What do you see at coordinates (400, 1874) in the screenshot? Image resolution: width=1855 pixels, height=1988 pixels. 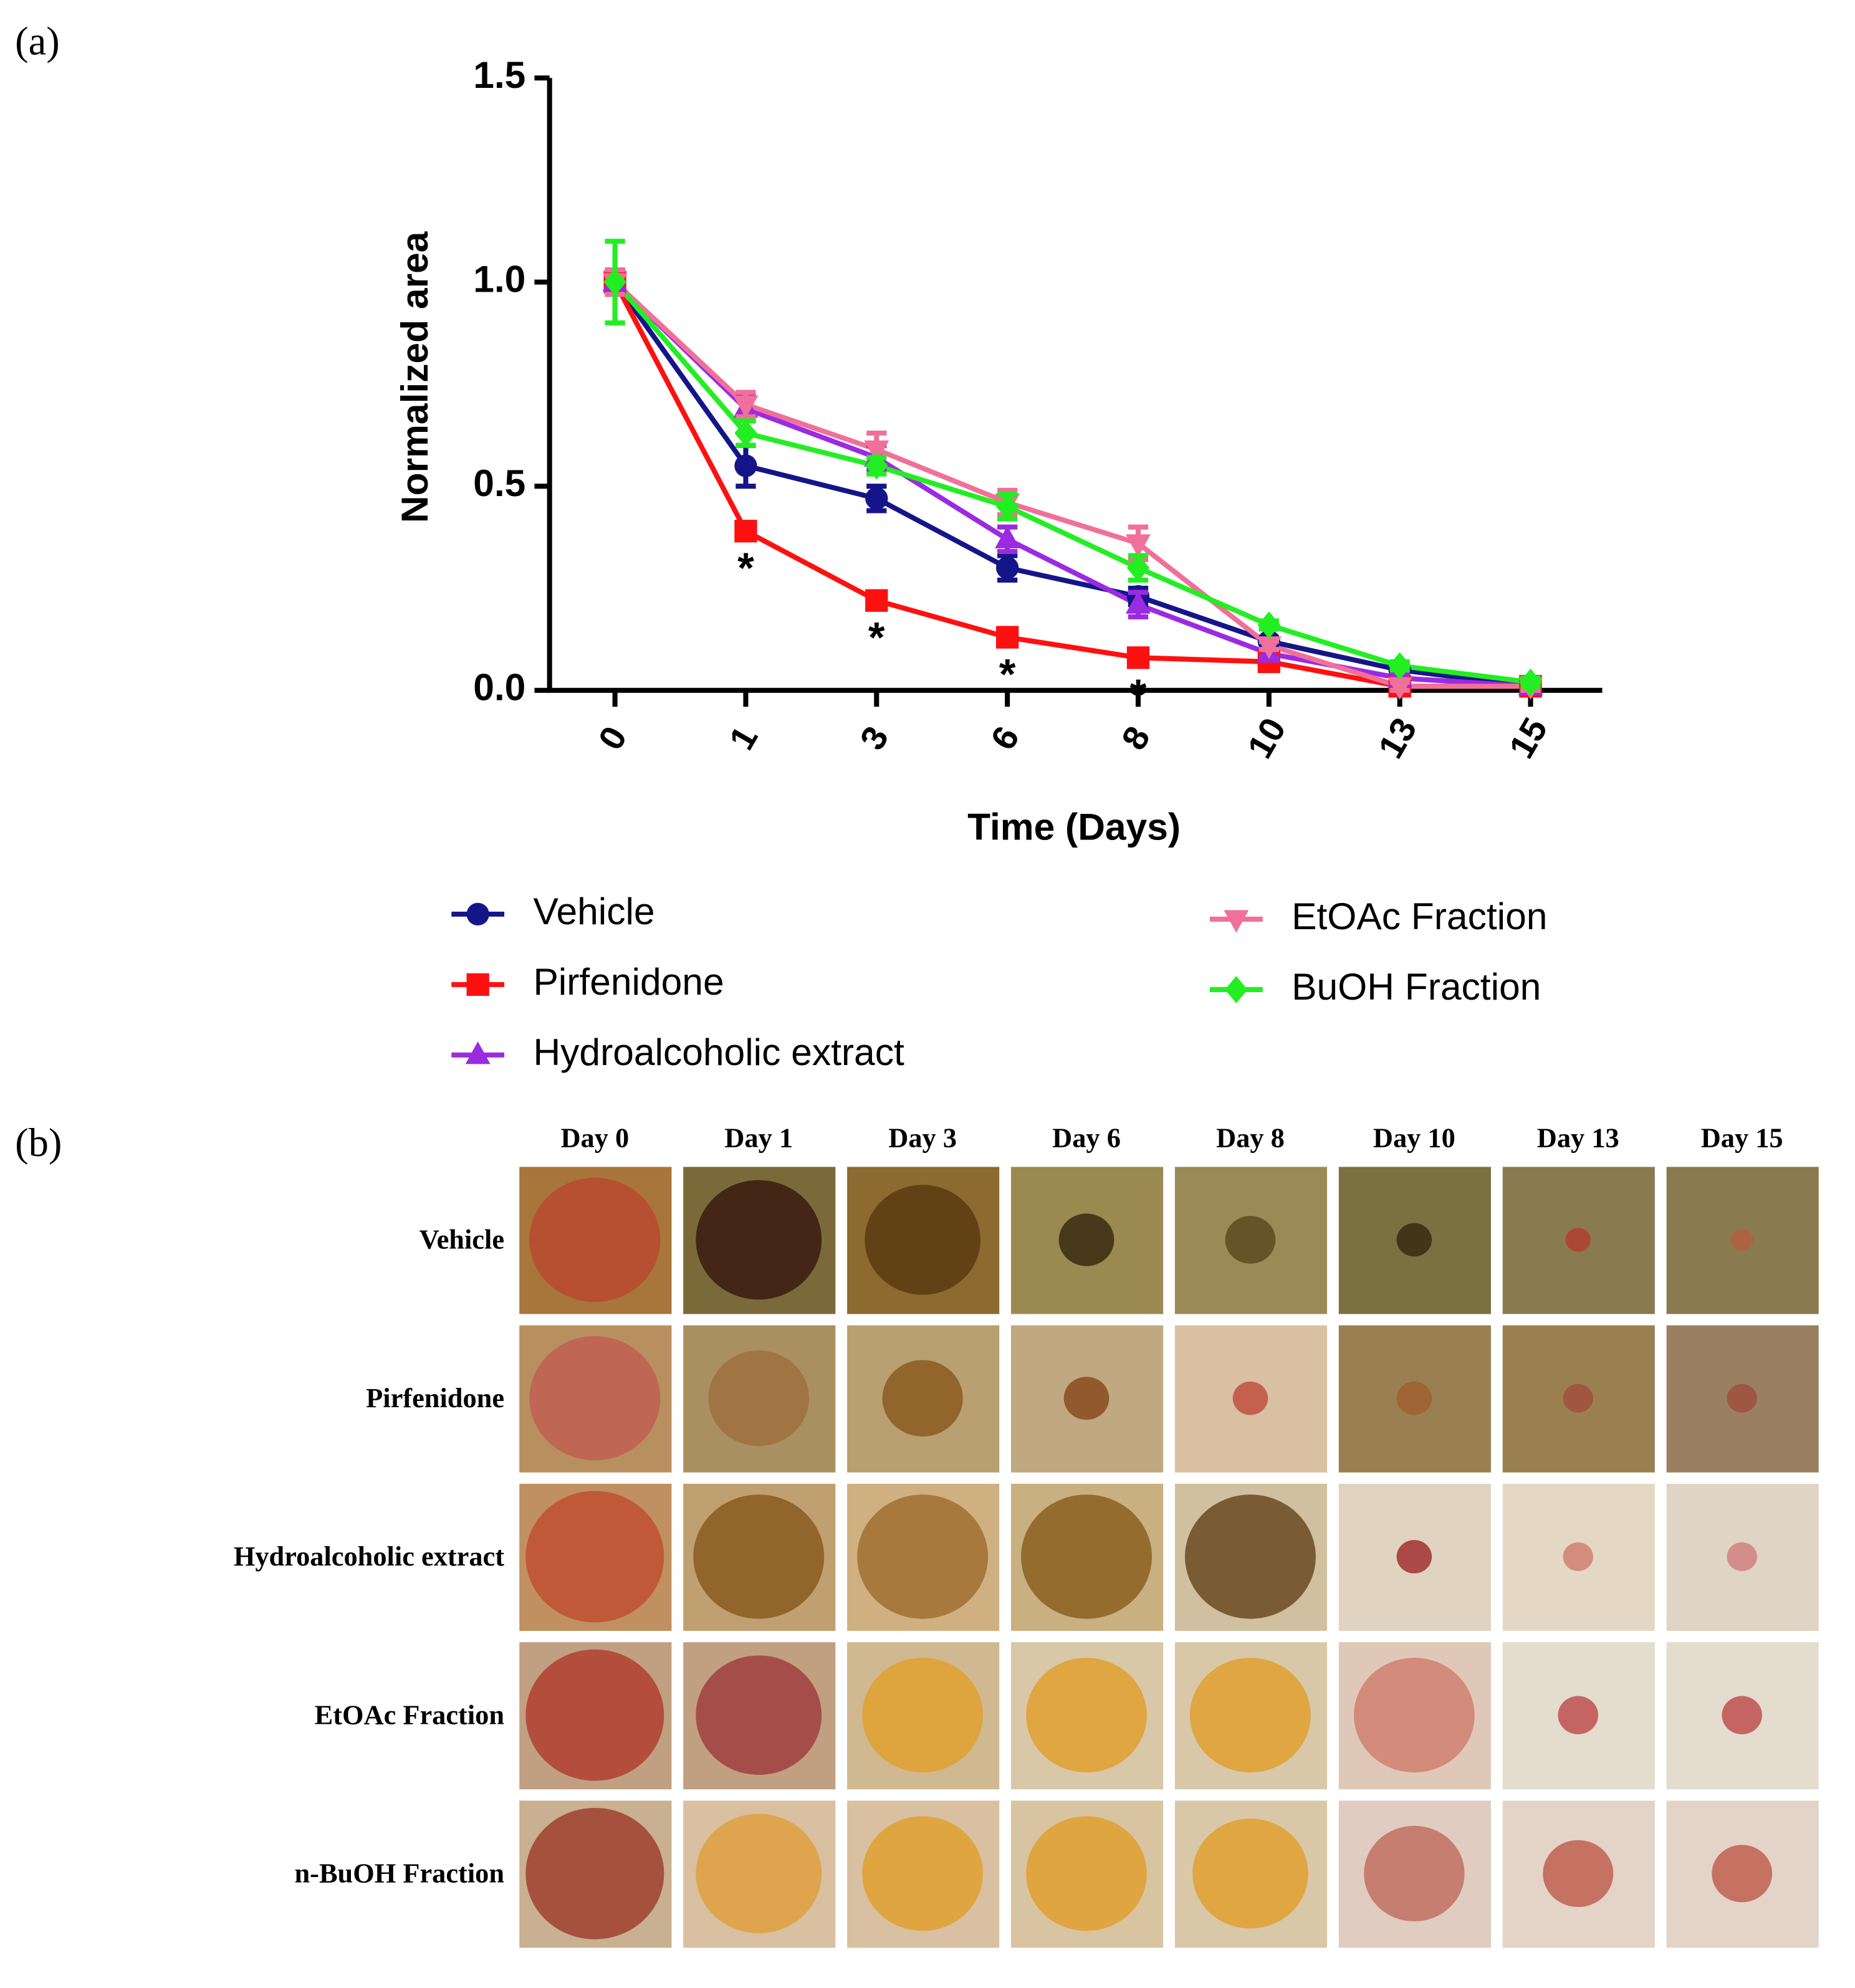 I see `row-label: n-BuOH Fraction` at bounding box center [400, 1874].